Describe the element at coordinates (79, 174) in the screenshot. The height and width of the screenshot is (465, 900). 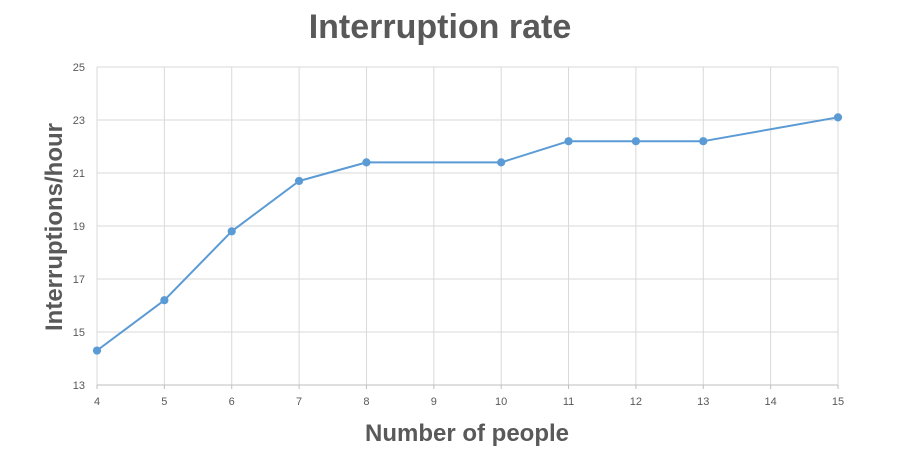
I see `y-tick-label: 21` at that location.